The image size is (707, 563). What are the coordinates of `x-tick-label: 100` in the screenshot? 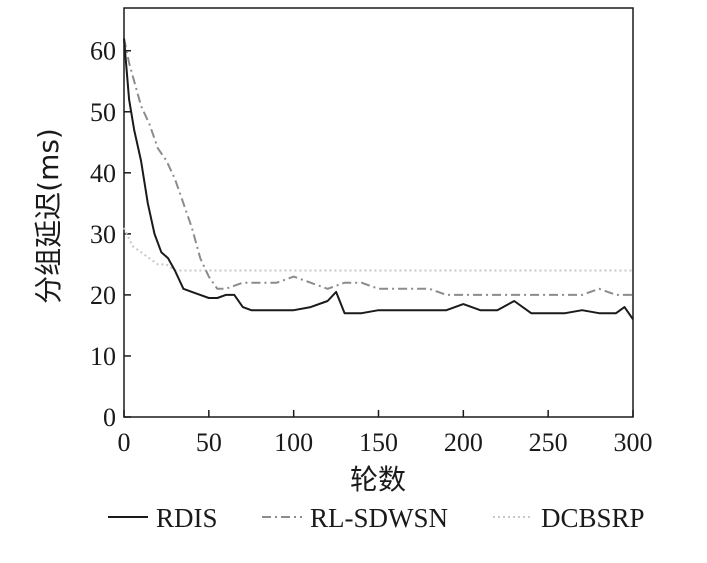 It's located at (293, 442).